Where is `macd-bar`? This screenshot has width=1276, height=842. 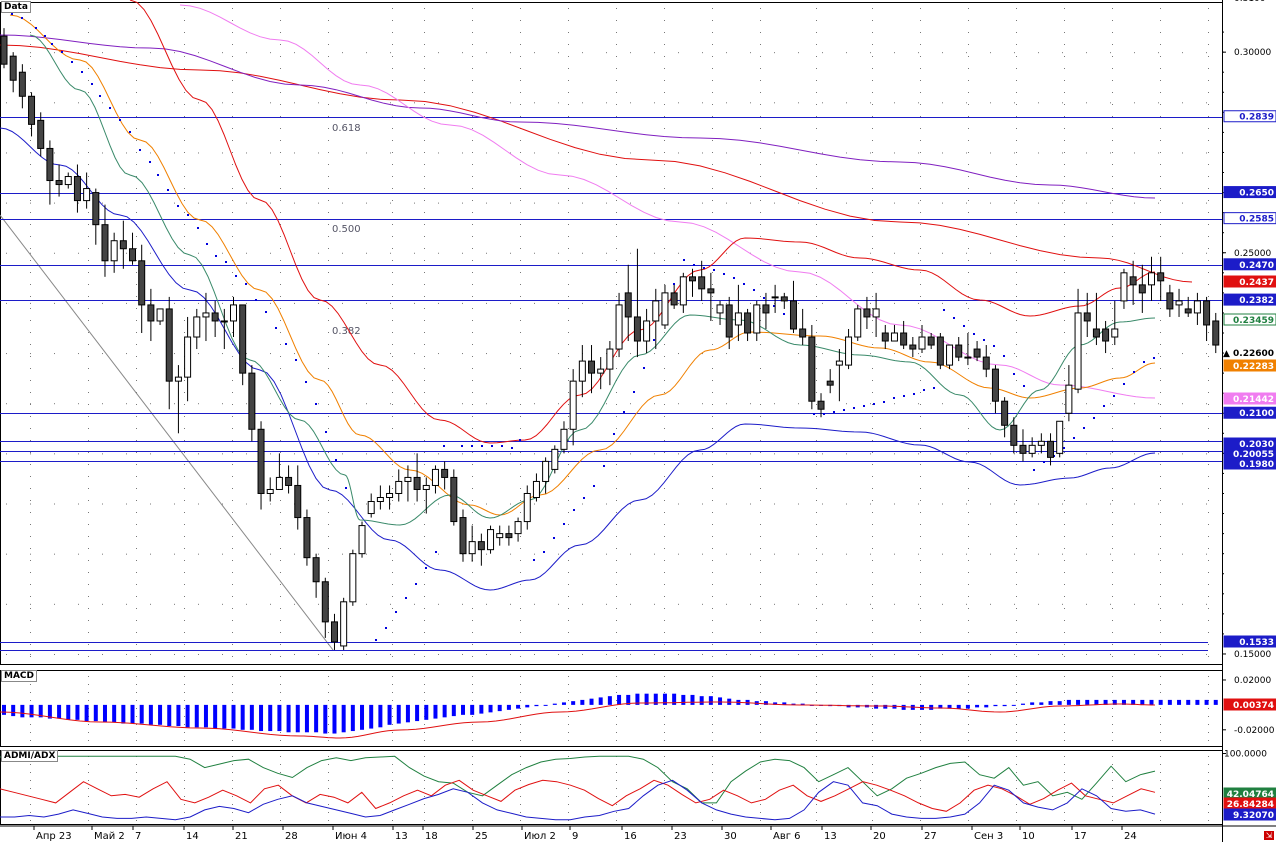
macd-bar is located at coordinates (1068, 702).